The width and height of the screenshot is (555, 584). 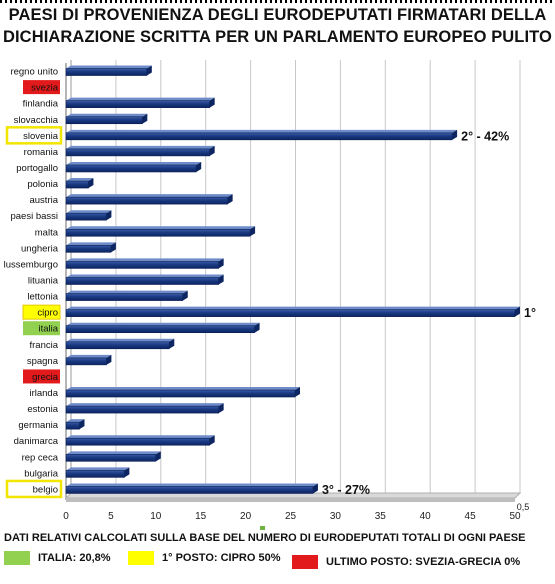 I want to click on category-label: ungheria, so click(x=40, y=248).